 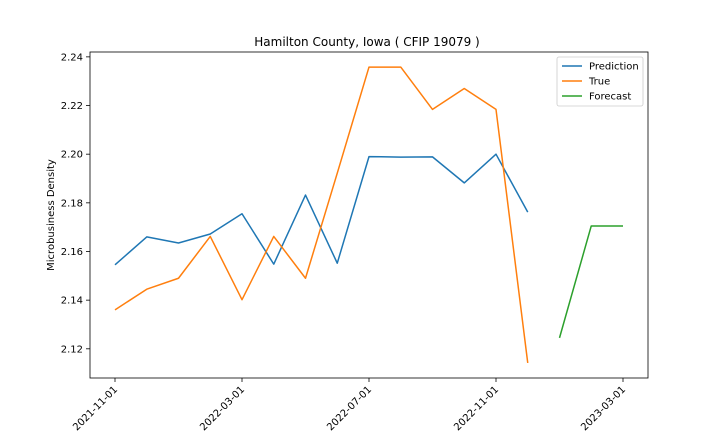 What do you see at coordinates (222, 408) in the screenshot?
I see `x-tick-label: 2022-03-01` at bounding box center [222, 408].